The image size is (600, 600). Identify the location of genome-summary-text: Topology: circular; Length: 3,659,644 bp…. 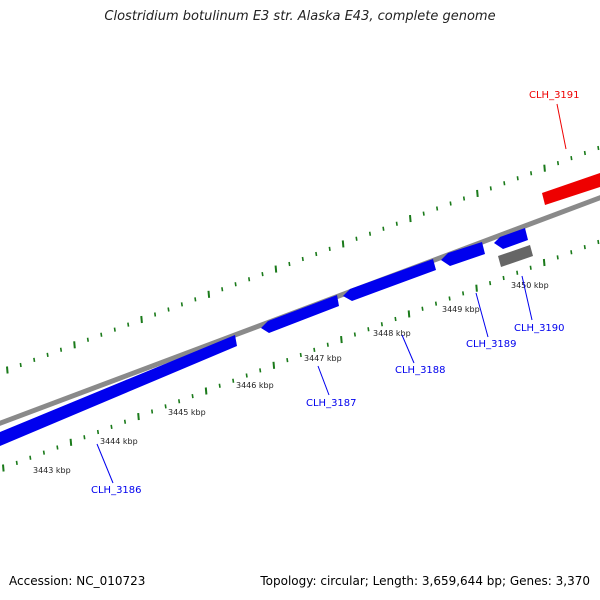
(425, 581).